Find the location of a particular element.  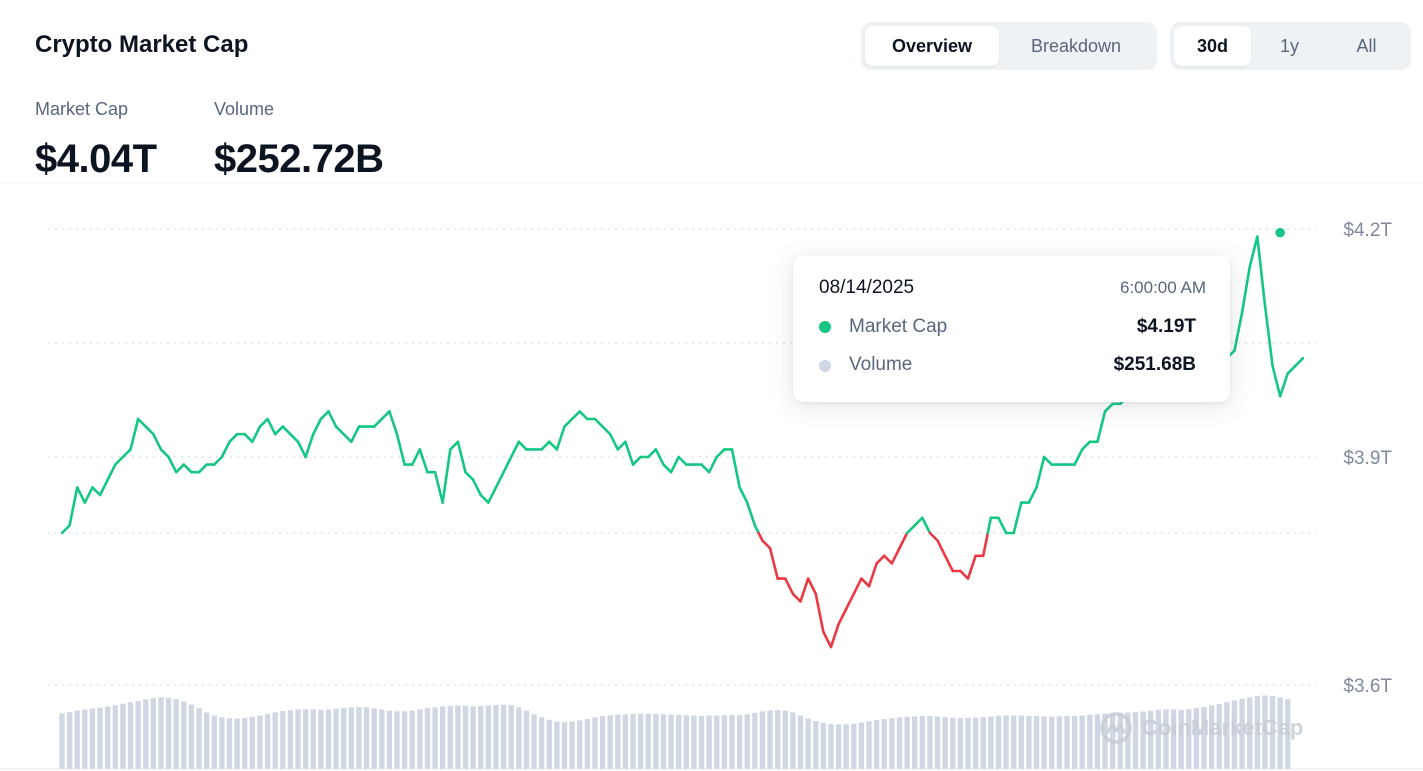

coinmarketcap-watermark: CoinMarketCap is located at coordinates (1200, 728).